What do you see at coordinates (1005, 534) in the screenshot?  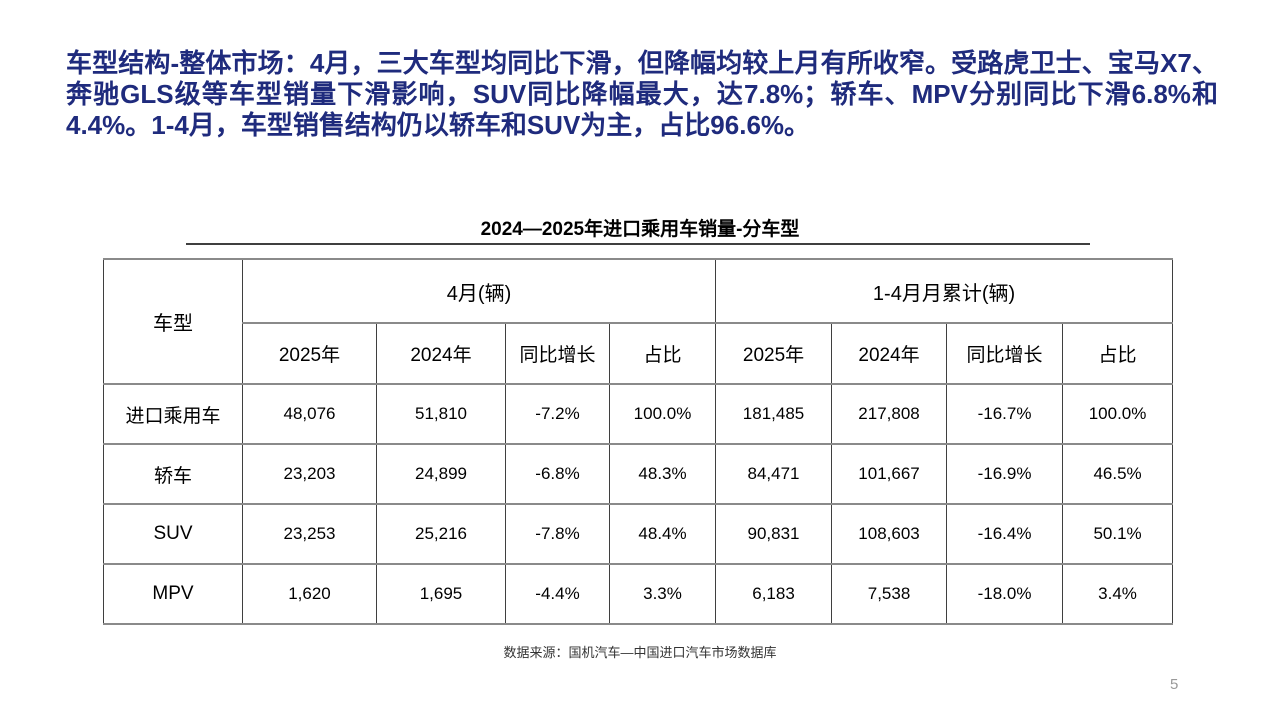 I see `cell-yoy: -16.4%` at bounding box center [1005, 534].